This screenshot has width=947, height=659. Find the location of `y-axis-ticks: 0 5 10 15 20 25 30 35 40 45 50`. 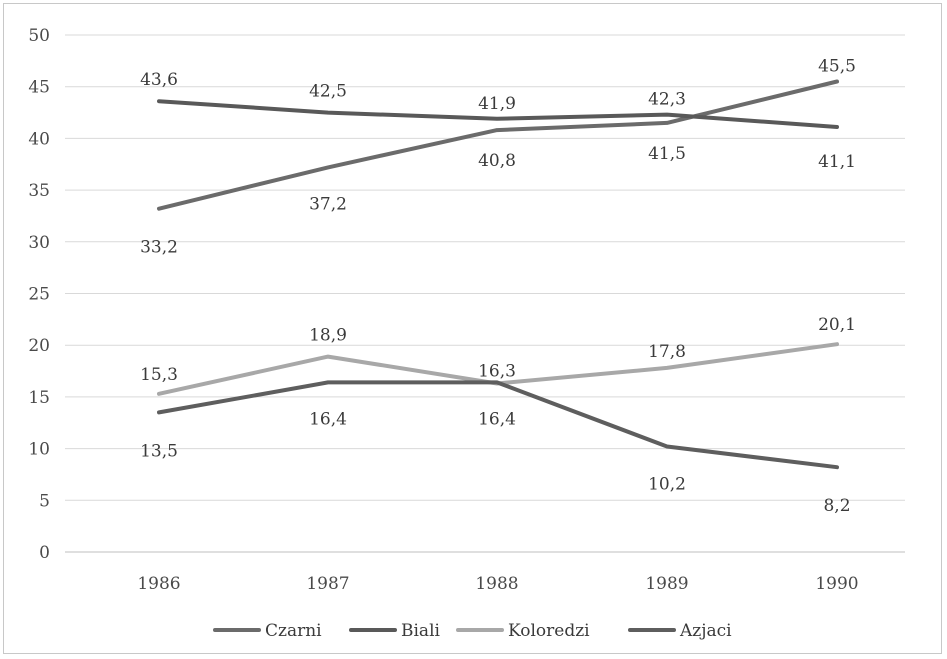

y-axis-ticks: 0 5 10 15 20 25 30 35 40 45 50 is located at coordinates (39, 294).